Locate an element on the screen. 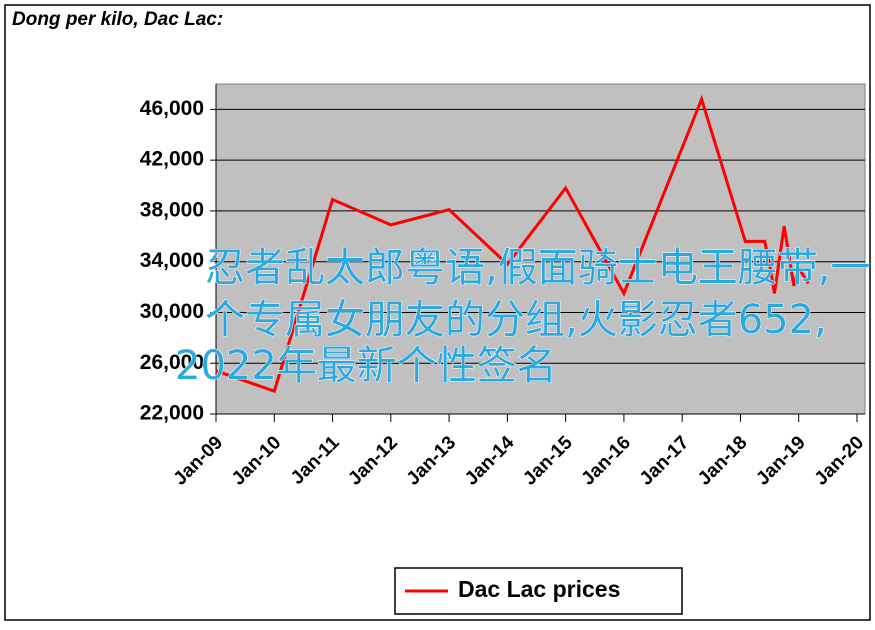  y-tick-label: 46,000 is located at coordinates (172, 108).